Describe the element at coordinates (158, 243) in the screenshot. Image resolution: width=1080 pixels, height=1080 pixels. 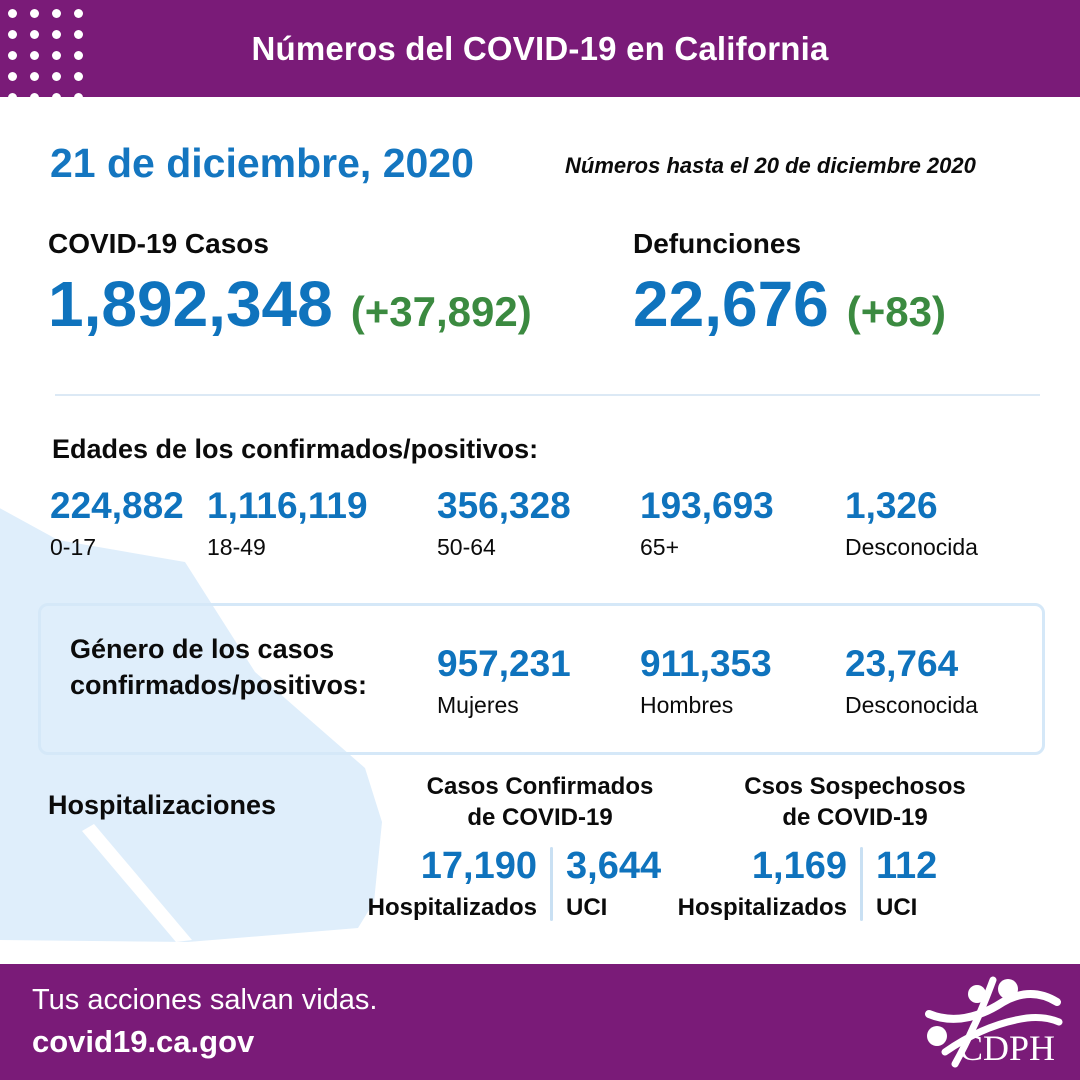
I see `cases-label: COVID-19 Casos` at that location.